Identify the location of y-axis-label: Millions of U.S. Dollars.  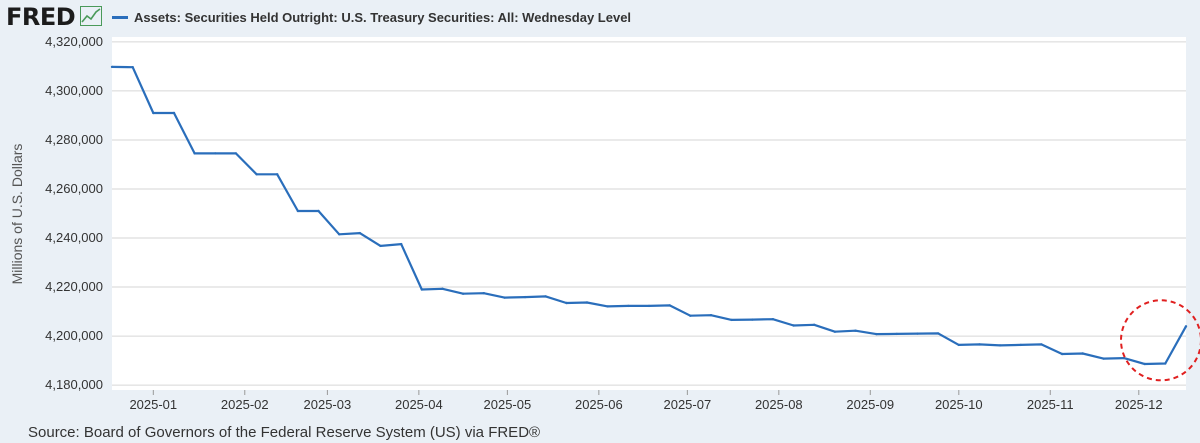
(17, 214).